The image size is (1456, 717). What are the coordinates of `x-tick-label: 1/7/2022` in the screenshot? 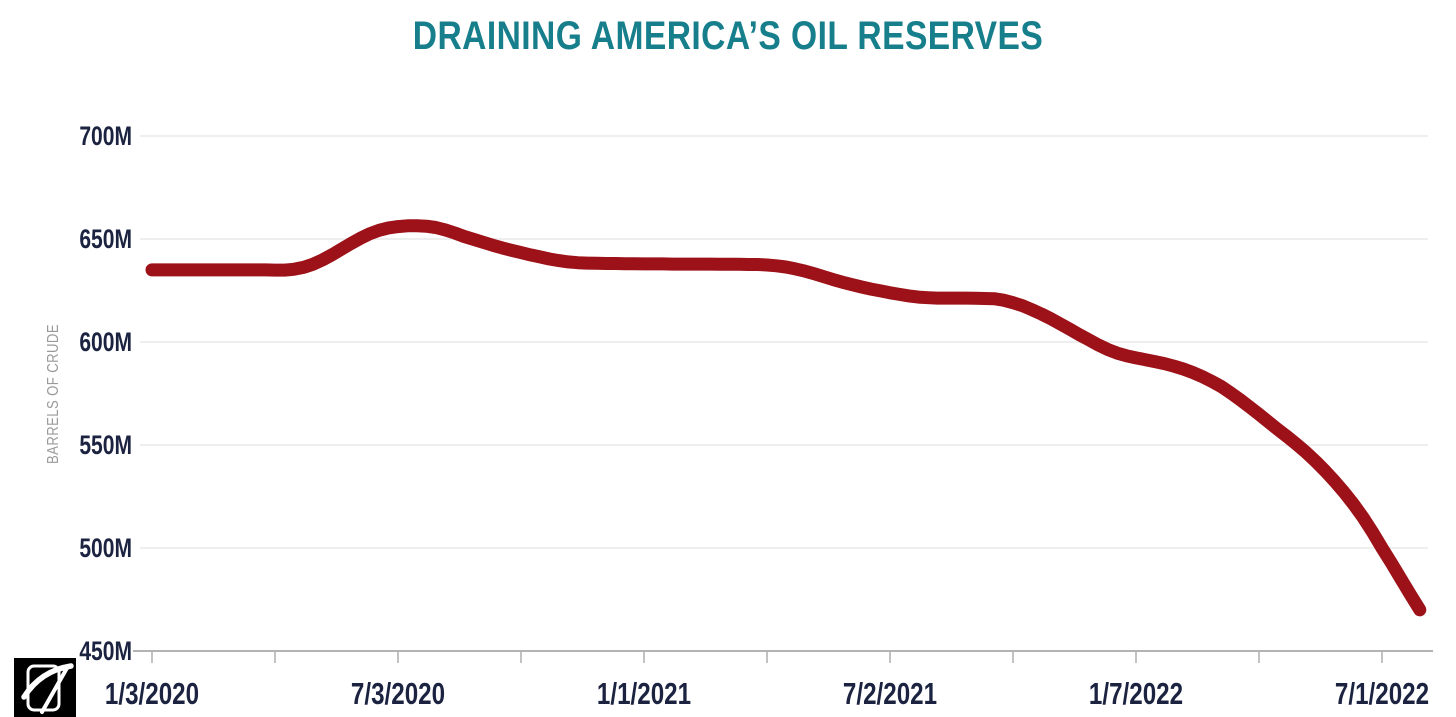 It's located at (1136, 693).